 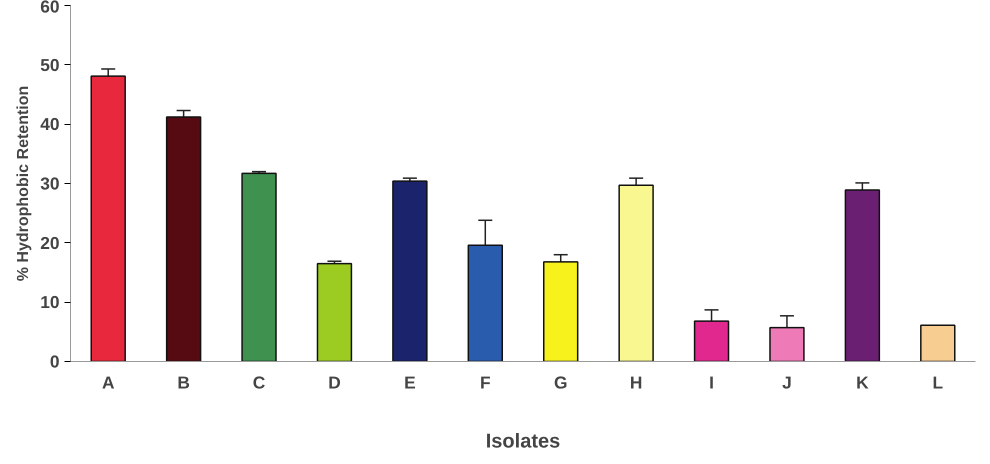 What do you see at coordinates (711, 382) in the screenshot?
I see `x-tick-label: I` at bounding box center [711, 382].